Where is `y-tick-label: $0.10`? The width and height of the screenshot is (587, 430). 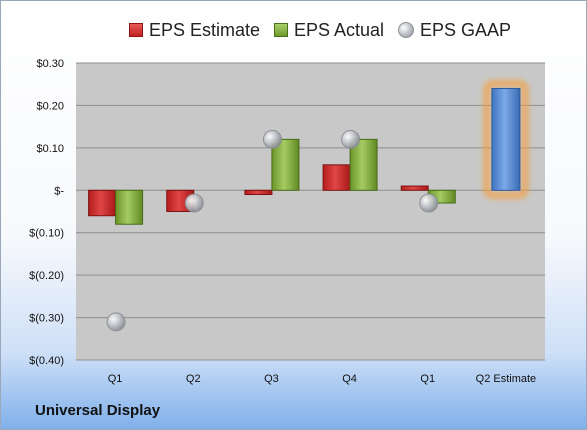
y-tick-label: $0.10 is located at coordinates (50, 149).